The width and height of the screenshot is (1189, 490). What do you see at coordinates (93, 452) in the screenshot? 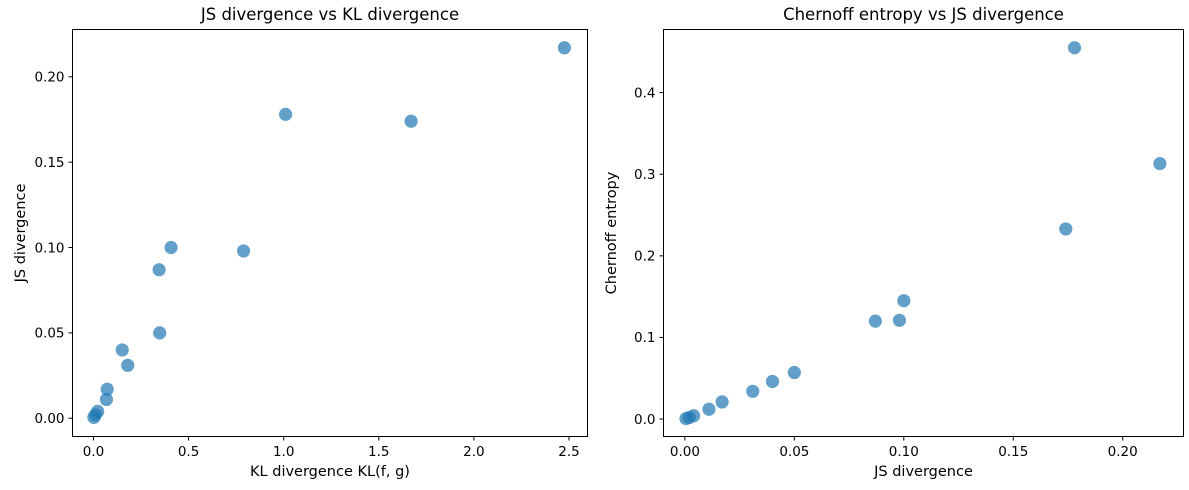
I see `x-tick-label: 0.0` at bounding box center [93, 452].